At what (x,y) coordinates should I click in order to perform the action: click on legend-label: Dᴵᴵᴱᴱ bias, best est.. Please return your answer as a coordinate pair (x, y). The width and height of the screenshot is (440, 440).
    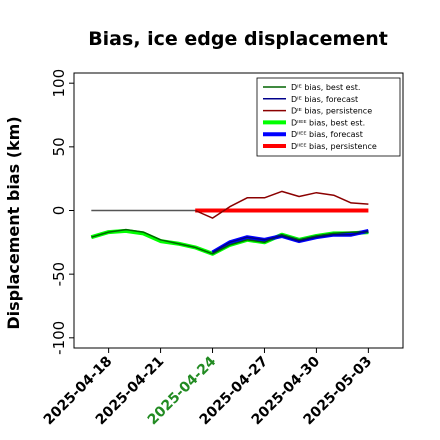
    Looking at the image, I should click on (328, 122).